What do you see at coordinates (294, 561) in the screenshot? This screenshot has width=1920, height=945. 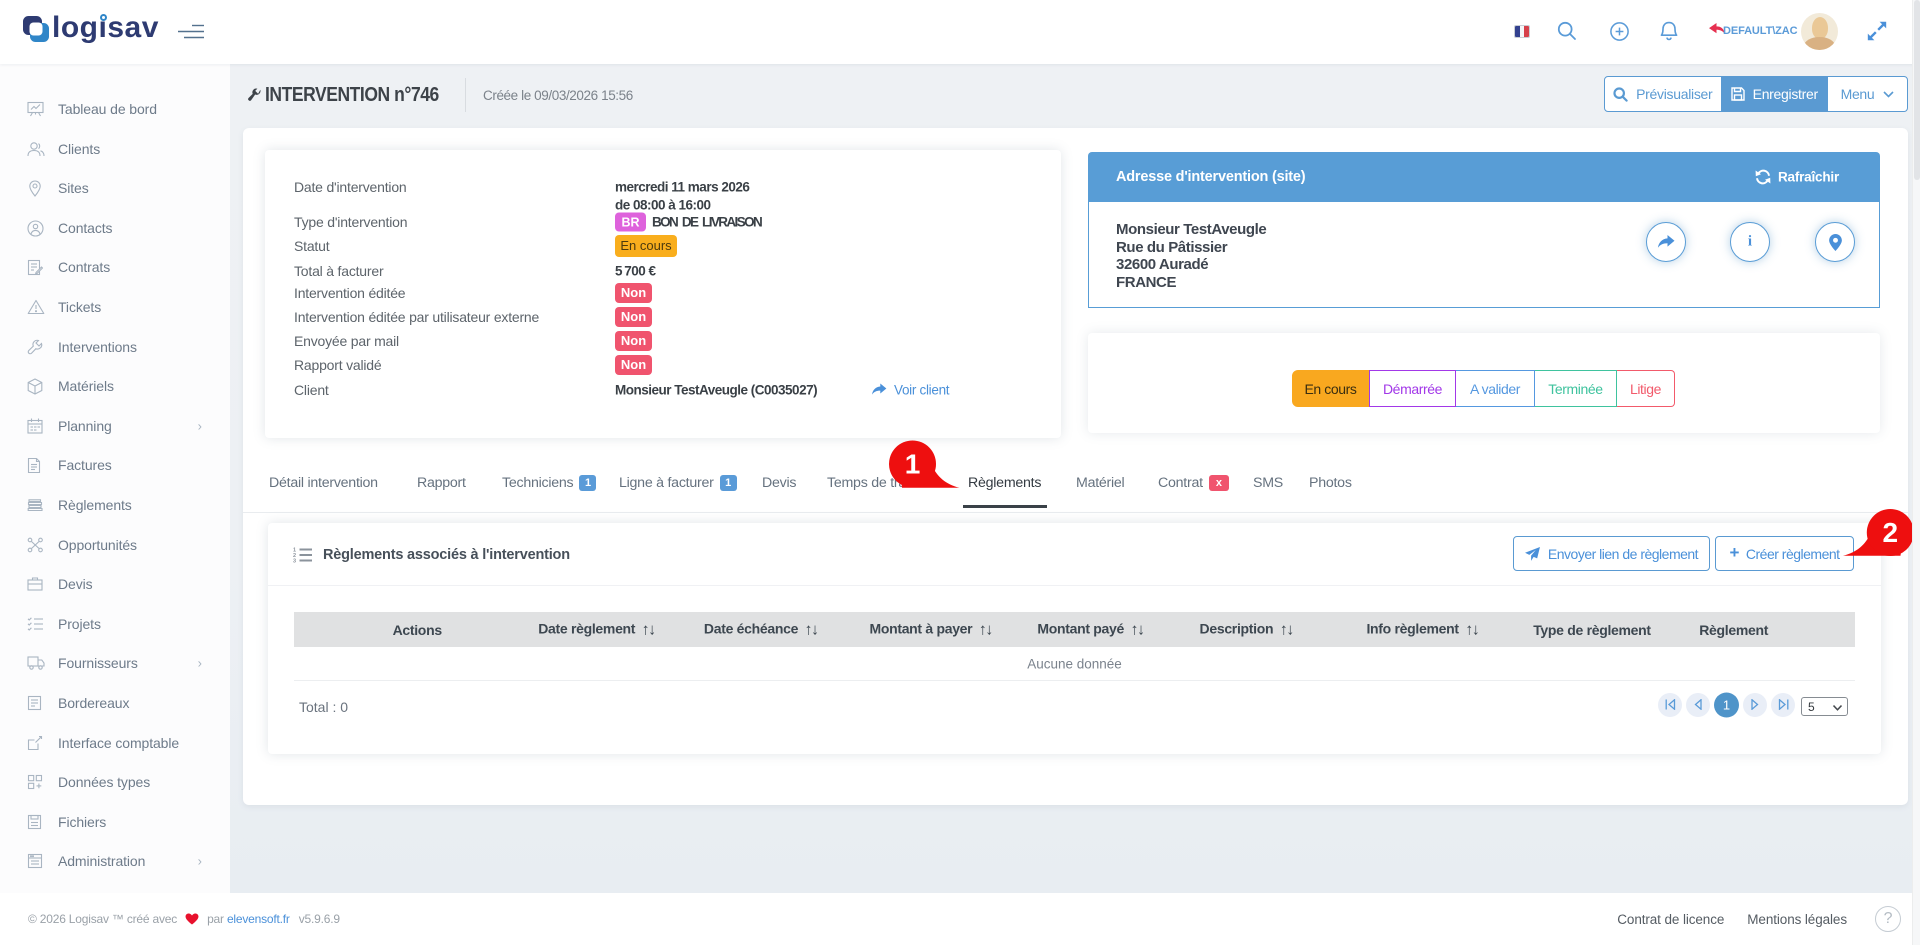 I see `svg-text: 3` at bounding box center [294, 561].